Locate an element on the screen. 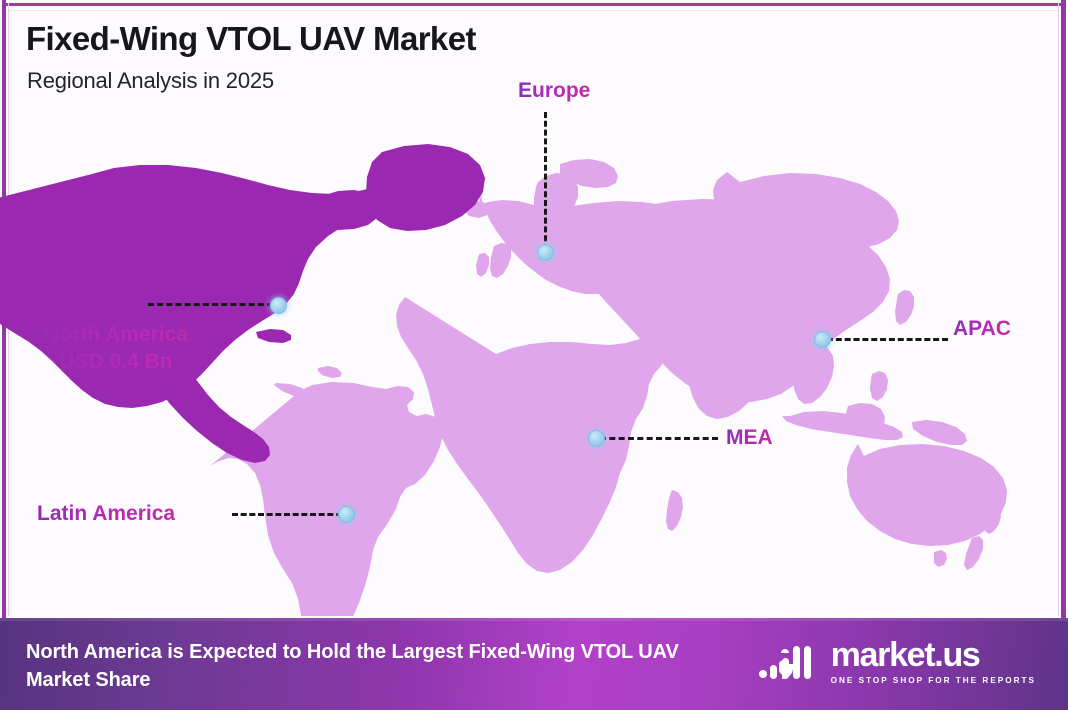 The height and width of the screenshot is (710, 1068). region-africa is located at coordinates (531, 435).